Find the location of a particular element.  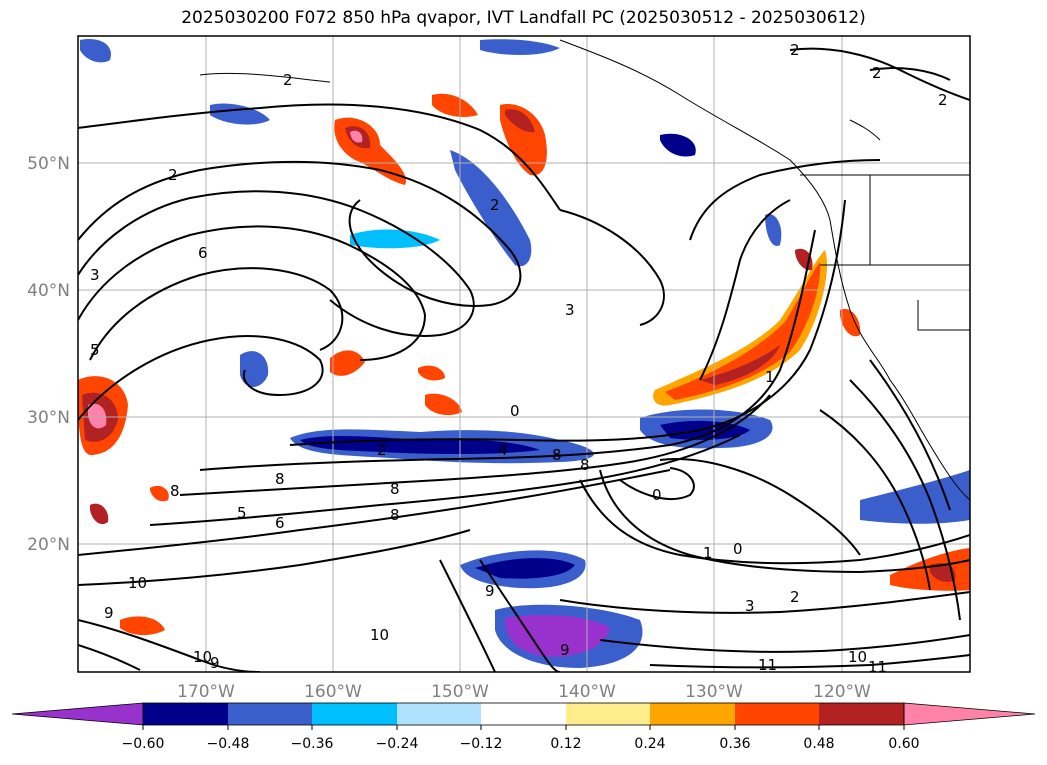

colorbar-tick-label: 0.12 is located at coordinates (565, 744).